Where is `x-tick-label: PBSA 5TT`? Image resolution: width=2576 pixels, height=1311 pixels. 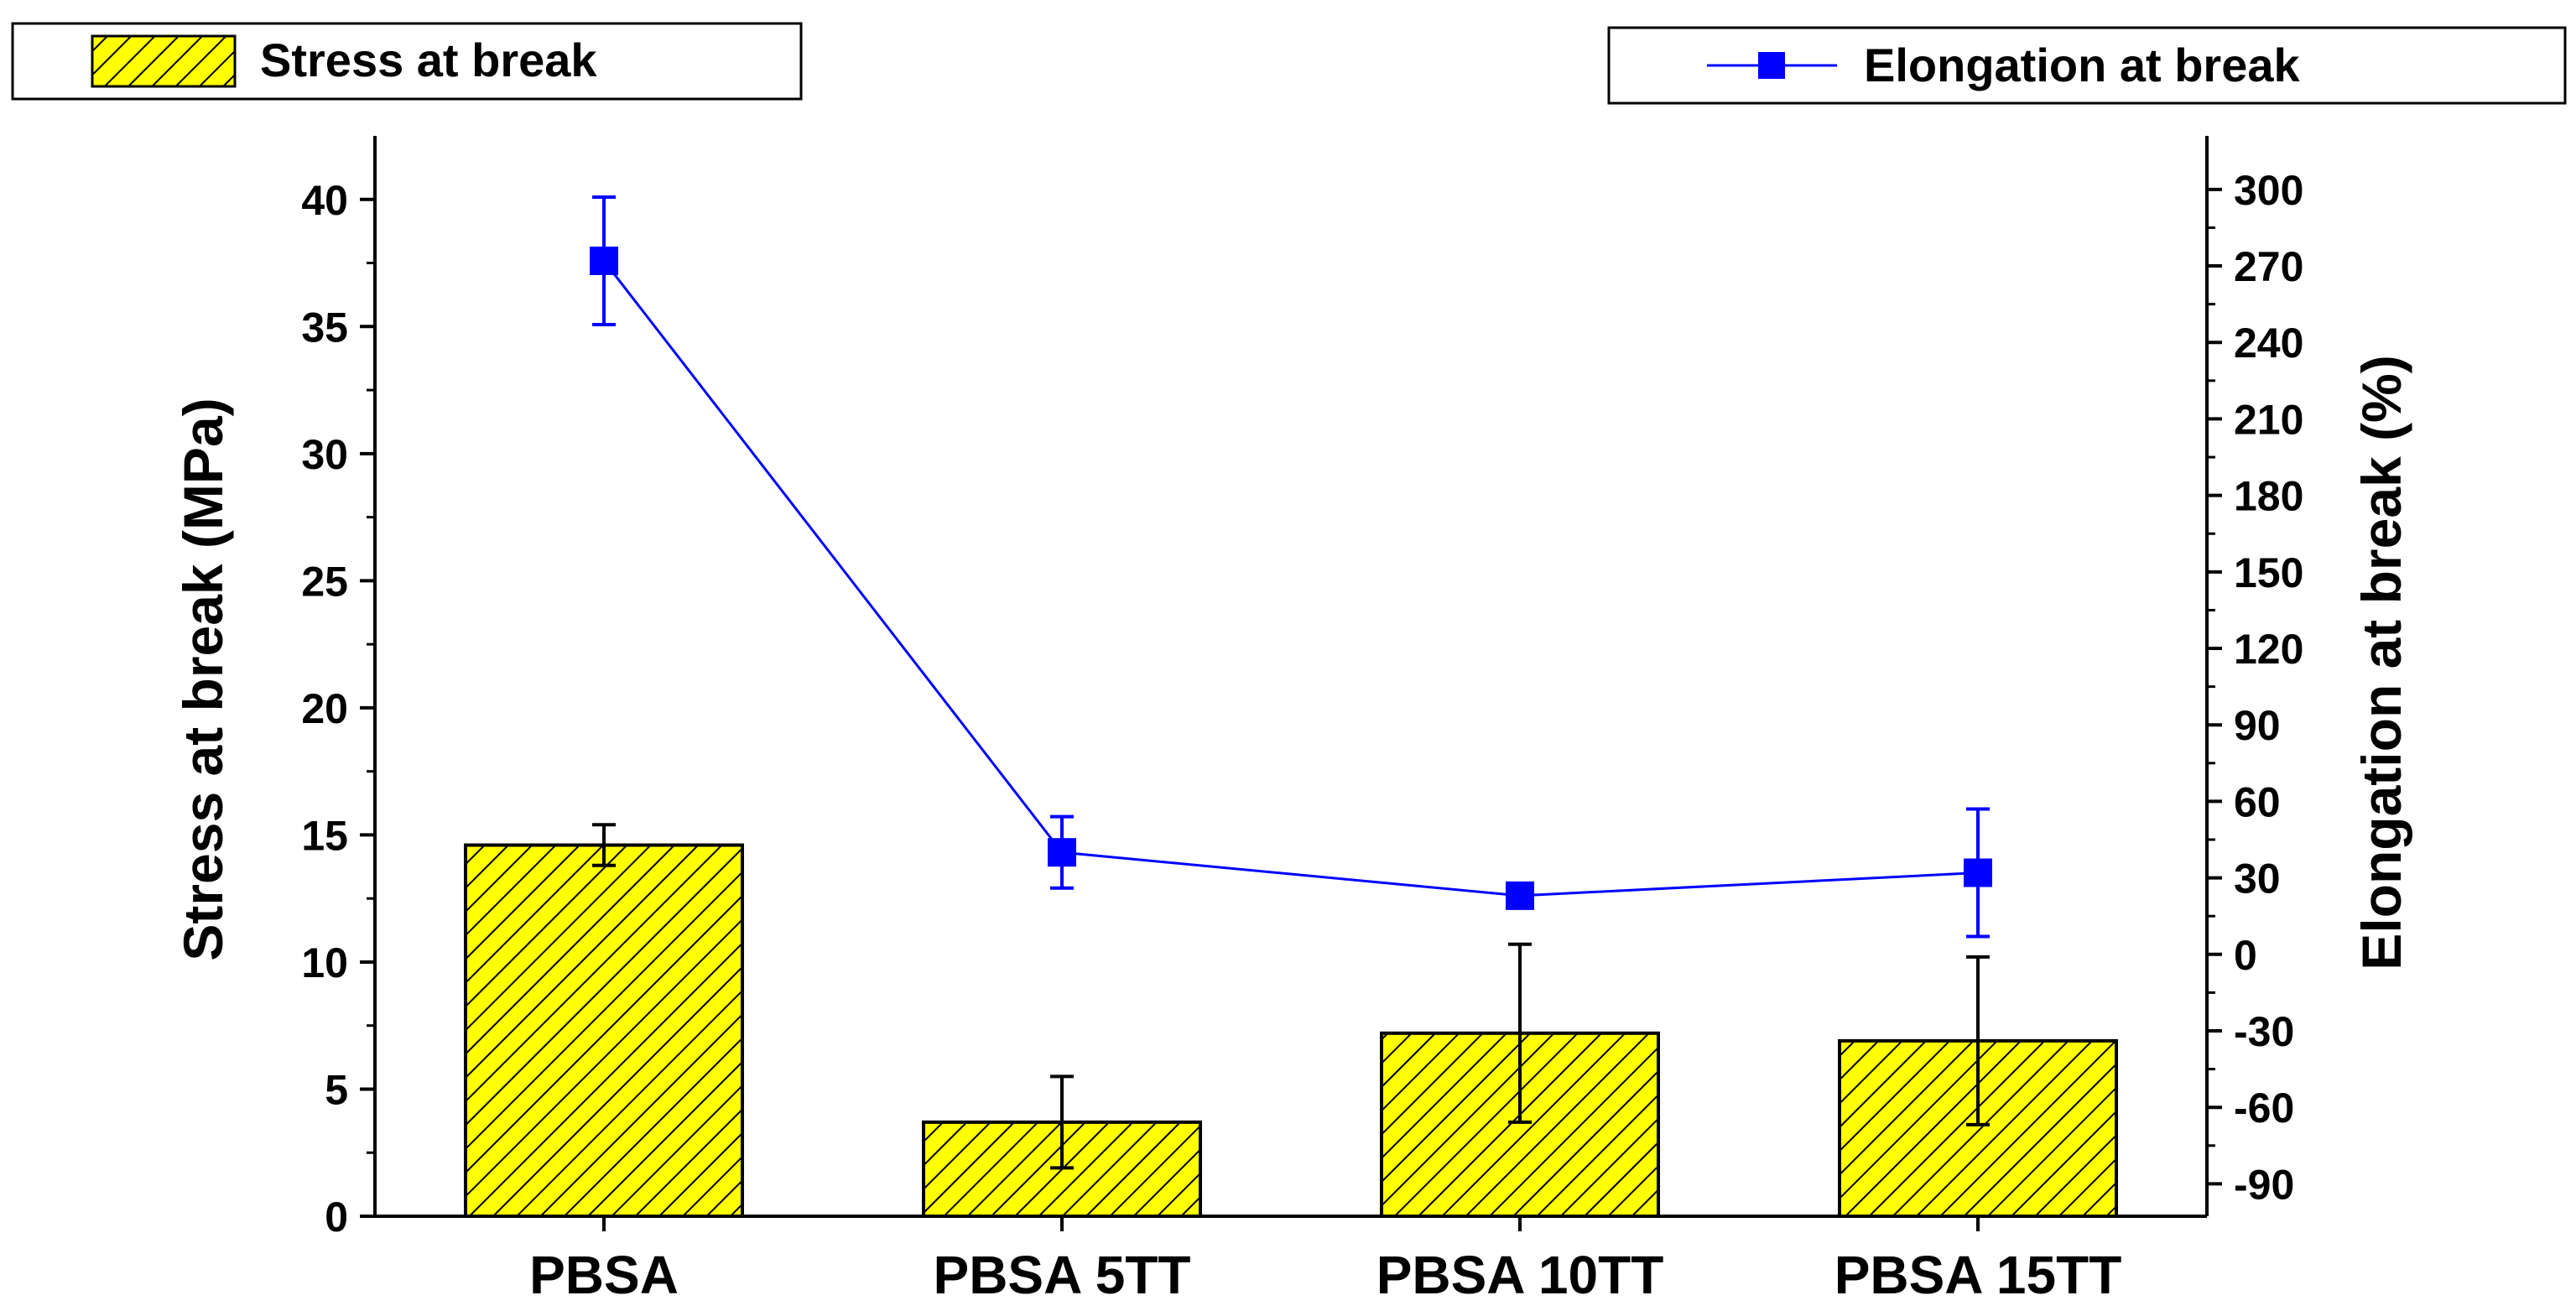
x-tick-label: PBSA 5TT is located at coordinates (1062, 1275).